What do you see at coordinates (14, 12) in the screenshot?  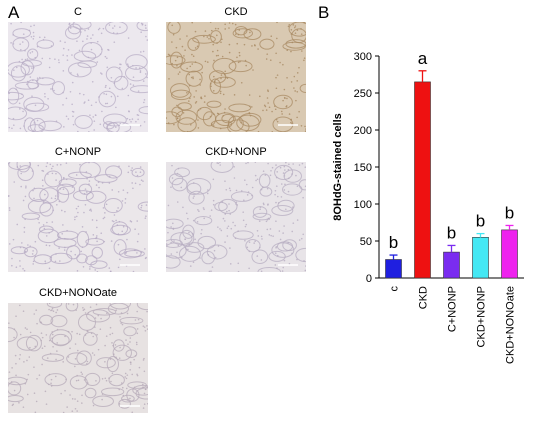 I see `panel-a-letter: A` at bounding box center [14, 12].